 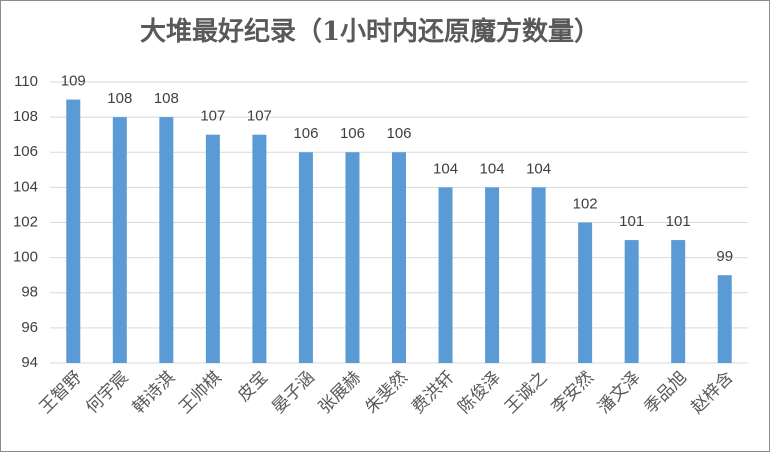 What do you see at coordinates (25, 186) in the screenshot?
I see `y-tick-label: 104` at bounding box center [25, 186].